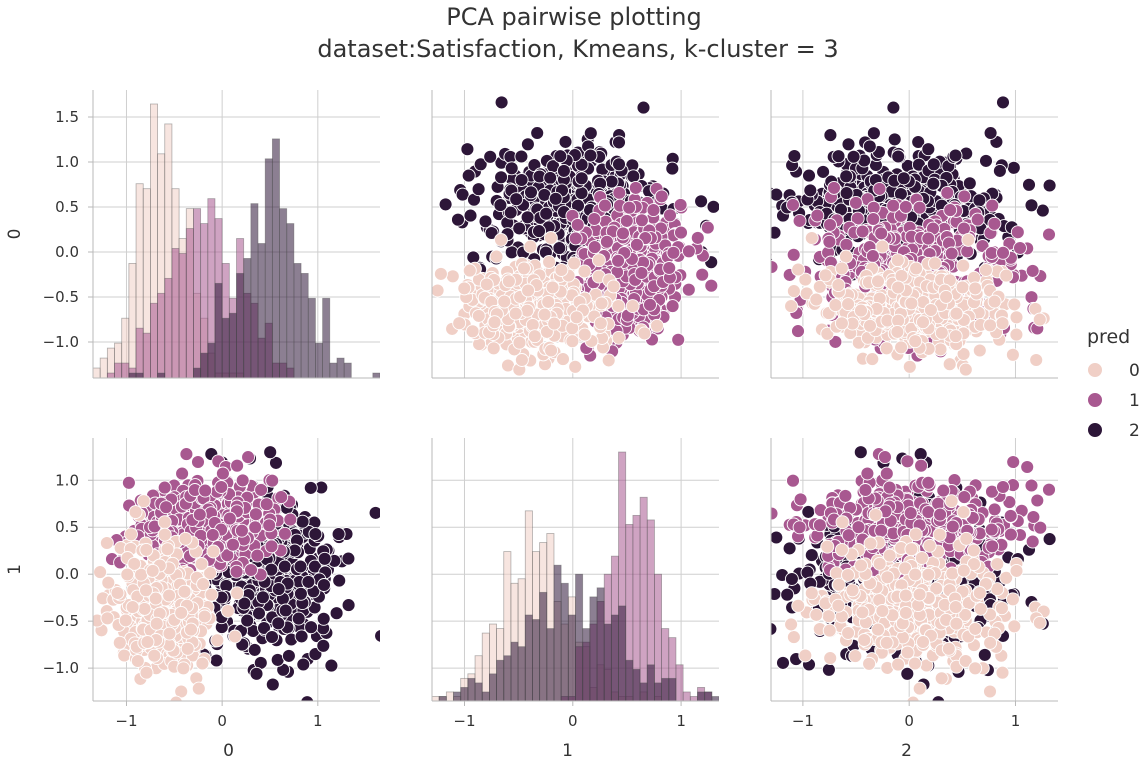 Image resolution: width=1148 pixels, height=769 pixels. Describe the element at coordinates (587, 234) in the screenshot. I see `panel-r0-c1` at that location.